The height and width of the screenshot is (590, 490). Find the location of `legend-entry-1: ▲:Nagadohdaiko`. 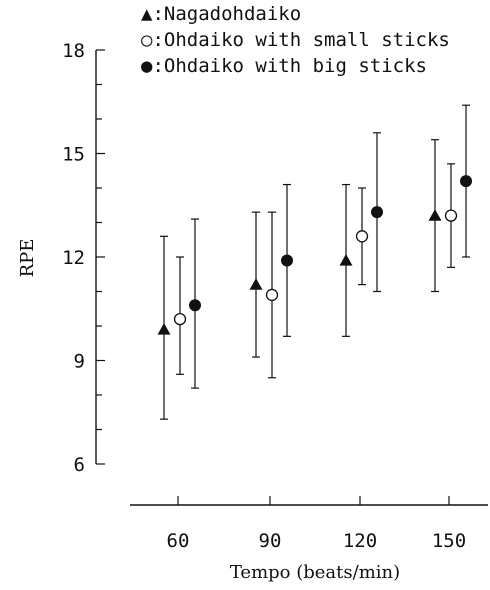

legend-entry-1: ▲:Nagadohdaiko is located at coordinates (221, 14).